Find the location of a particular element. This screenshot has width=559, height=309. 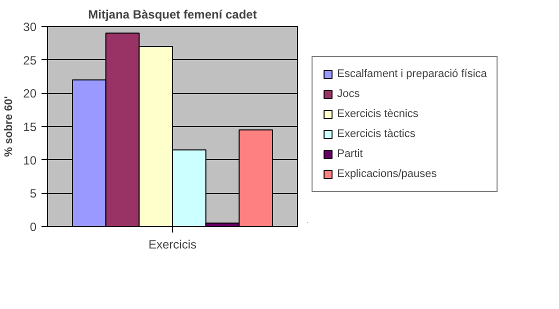

y-tick-label: 0 is located at coordinates (33, 227).